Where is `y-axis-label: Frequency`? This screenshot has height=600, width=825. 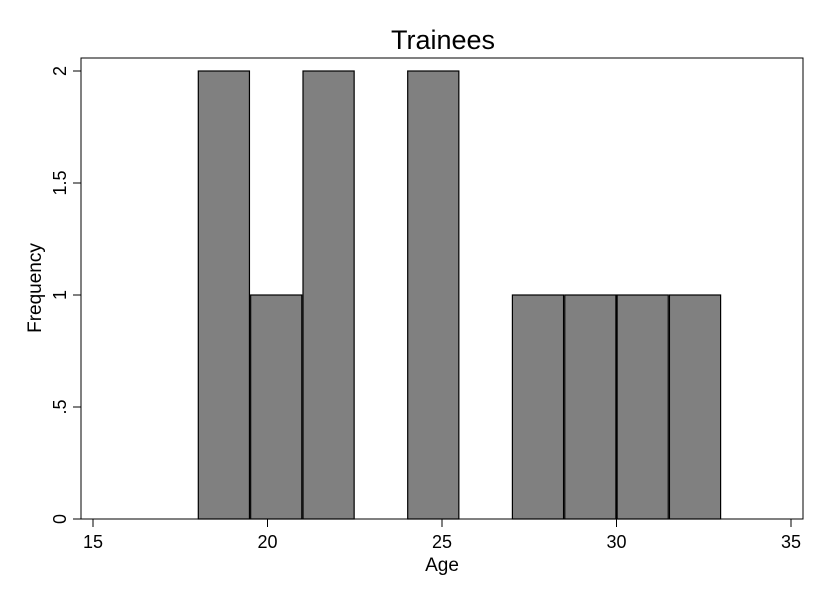
y-axis-label: Frequency is located at coordinates (35, 288).